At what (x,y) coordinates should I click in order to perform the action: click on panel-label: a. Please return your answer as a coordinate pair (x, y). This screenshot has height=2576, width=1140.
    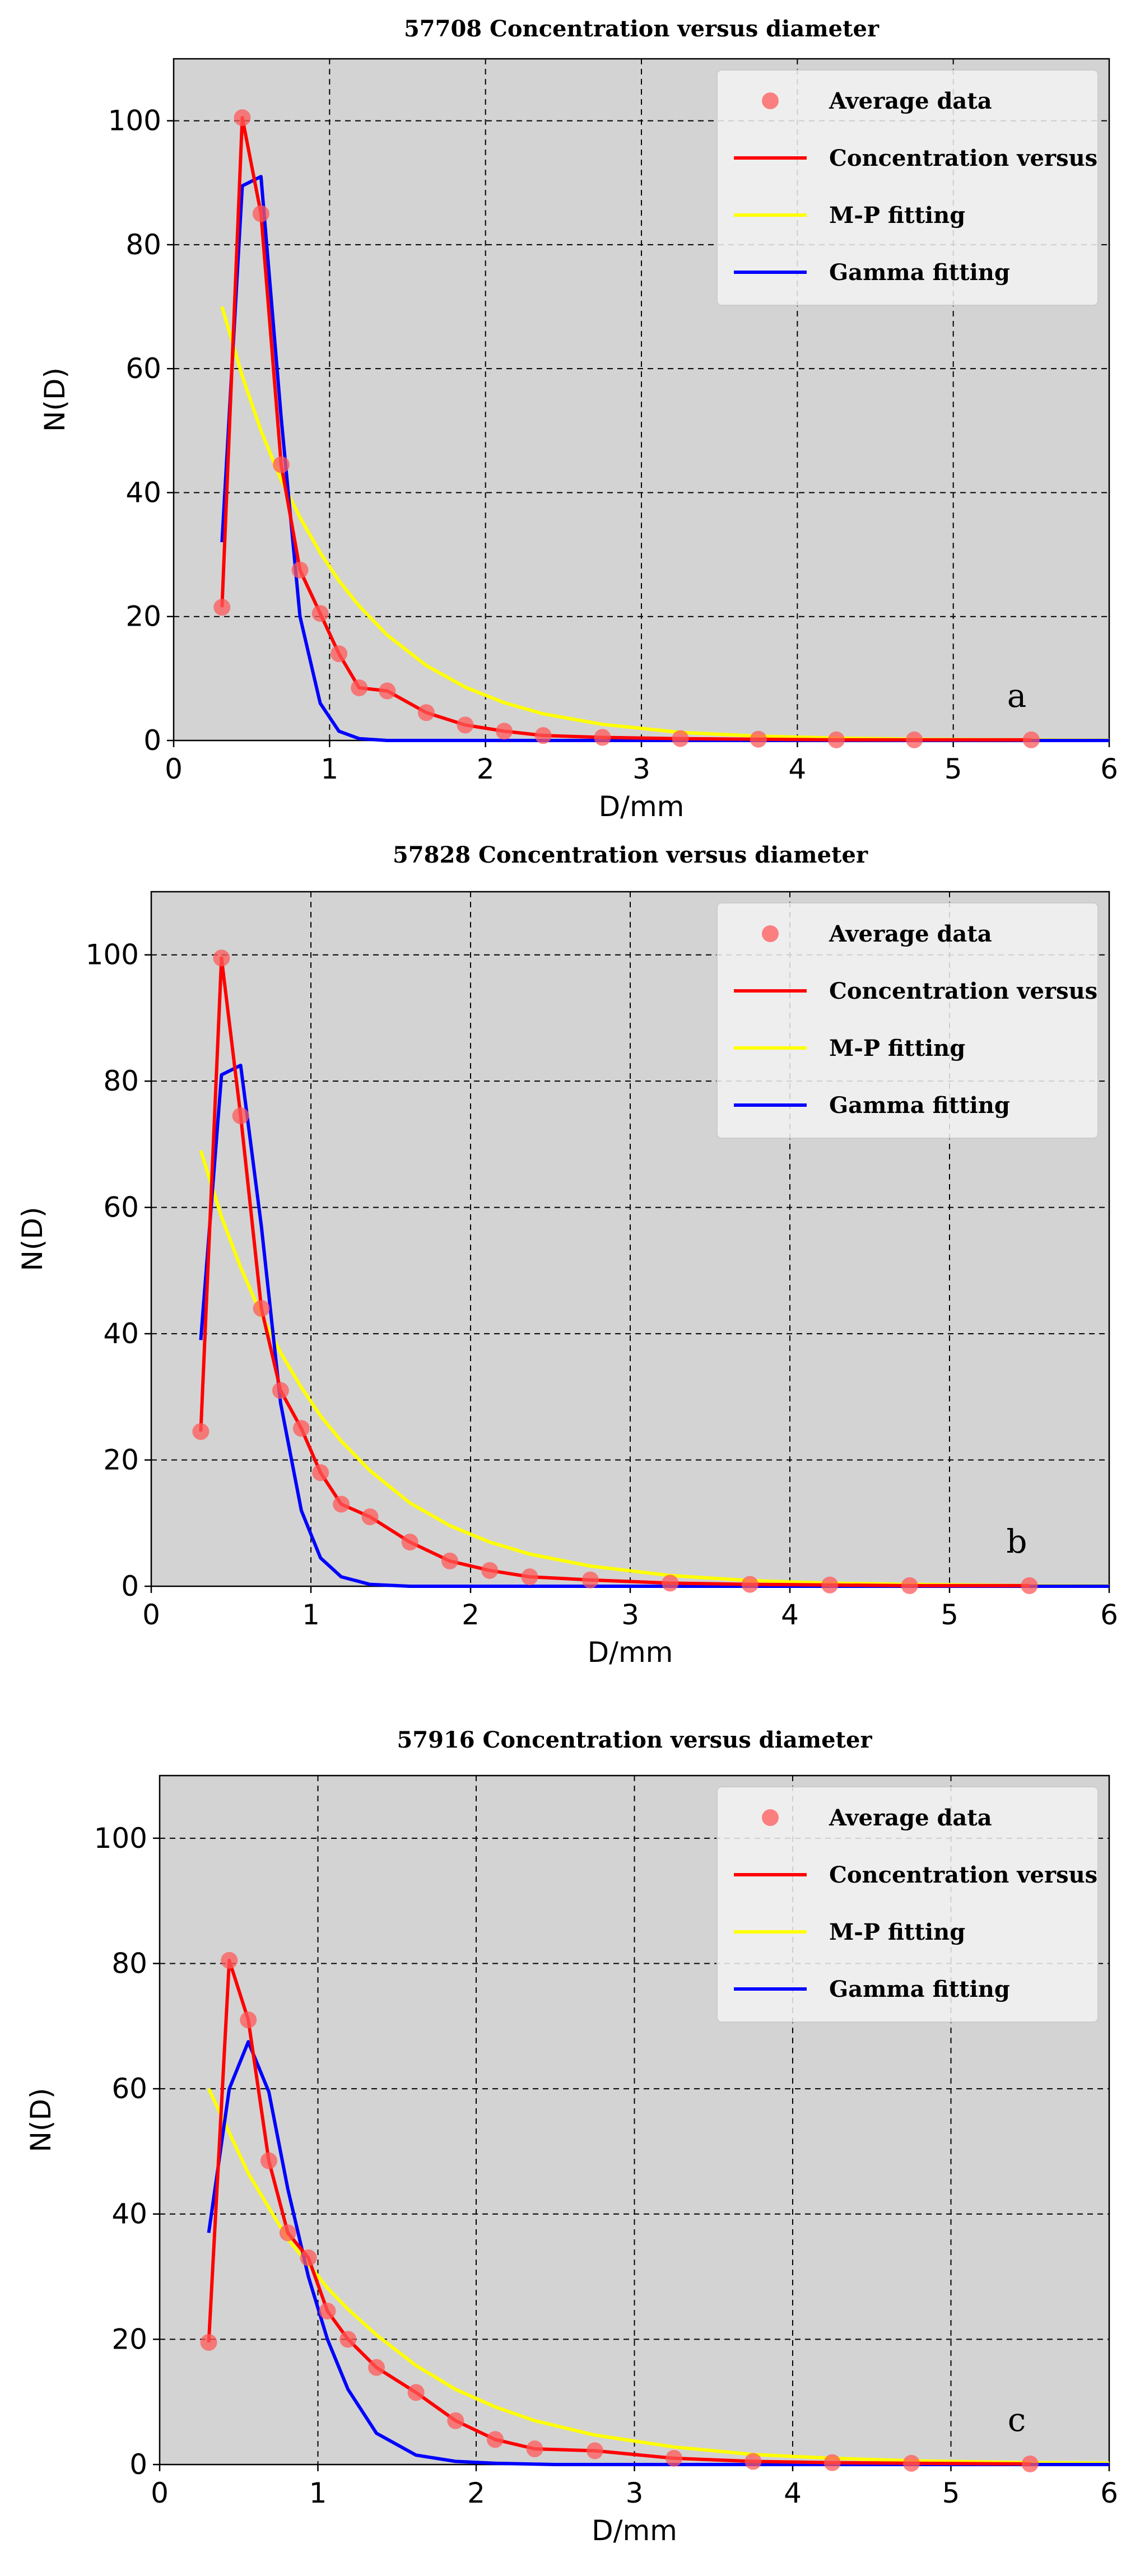
    Looking at the image, I should click on (1017, 696).